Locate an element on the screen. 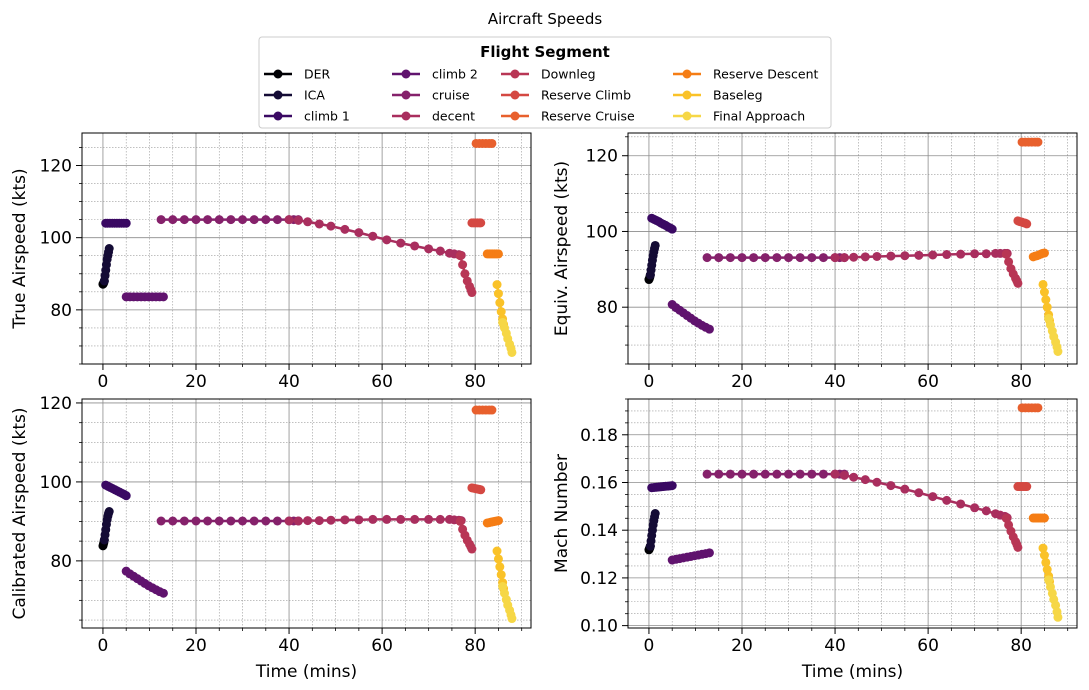 The width and height of the screenshot is (1089, 690). series-decent is located at coordinates (921, 255).